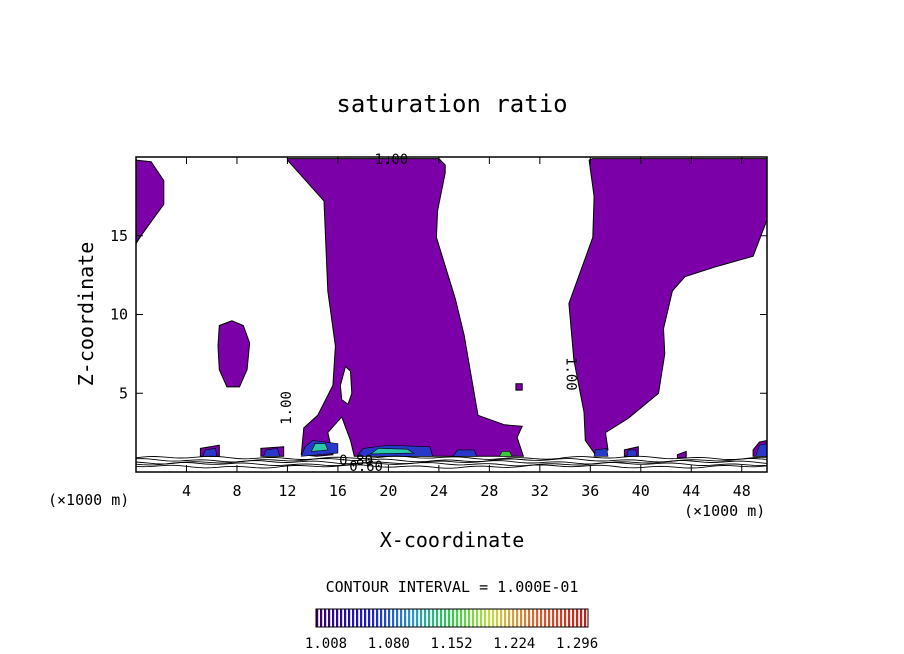  What do you see at coordinates (451, 630) in the screenshot?
I see `colorbar: 1.008 1.080 1.152 1.224 1.296` at bounding box center [451, 630].